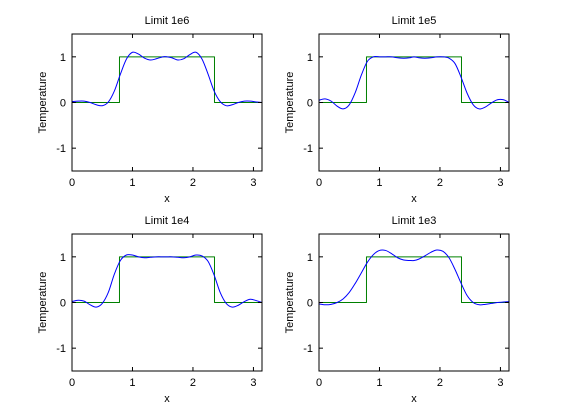 The height and width of the screenshot is (420, 561). Describe the element at coordinates (167, 221) in the screenshot. I see `subplot-title: Limit 1e4` at that location.